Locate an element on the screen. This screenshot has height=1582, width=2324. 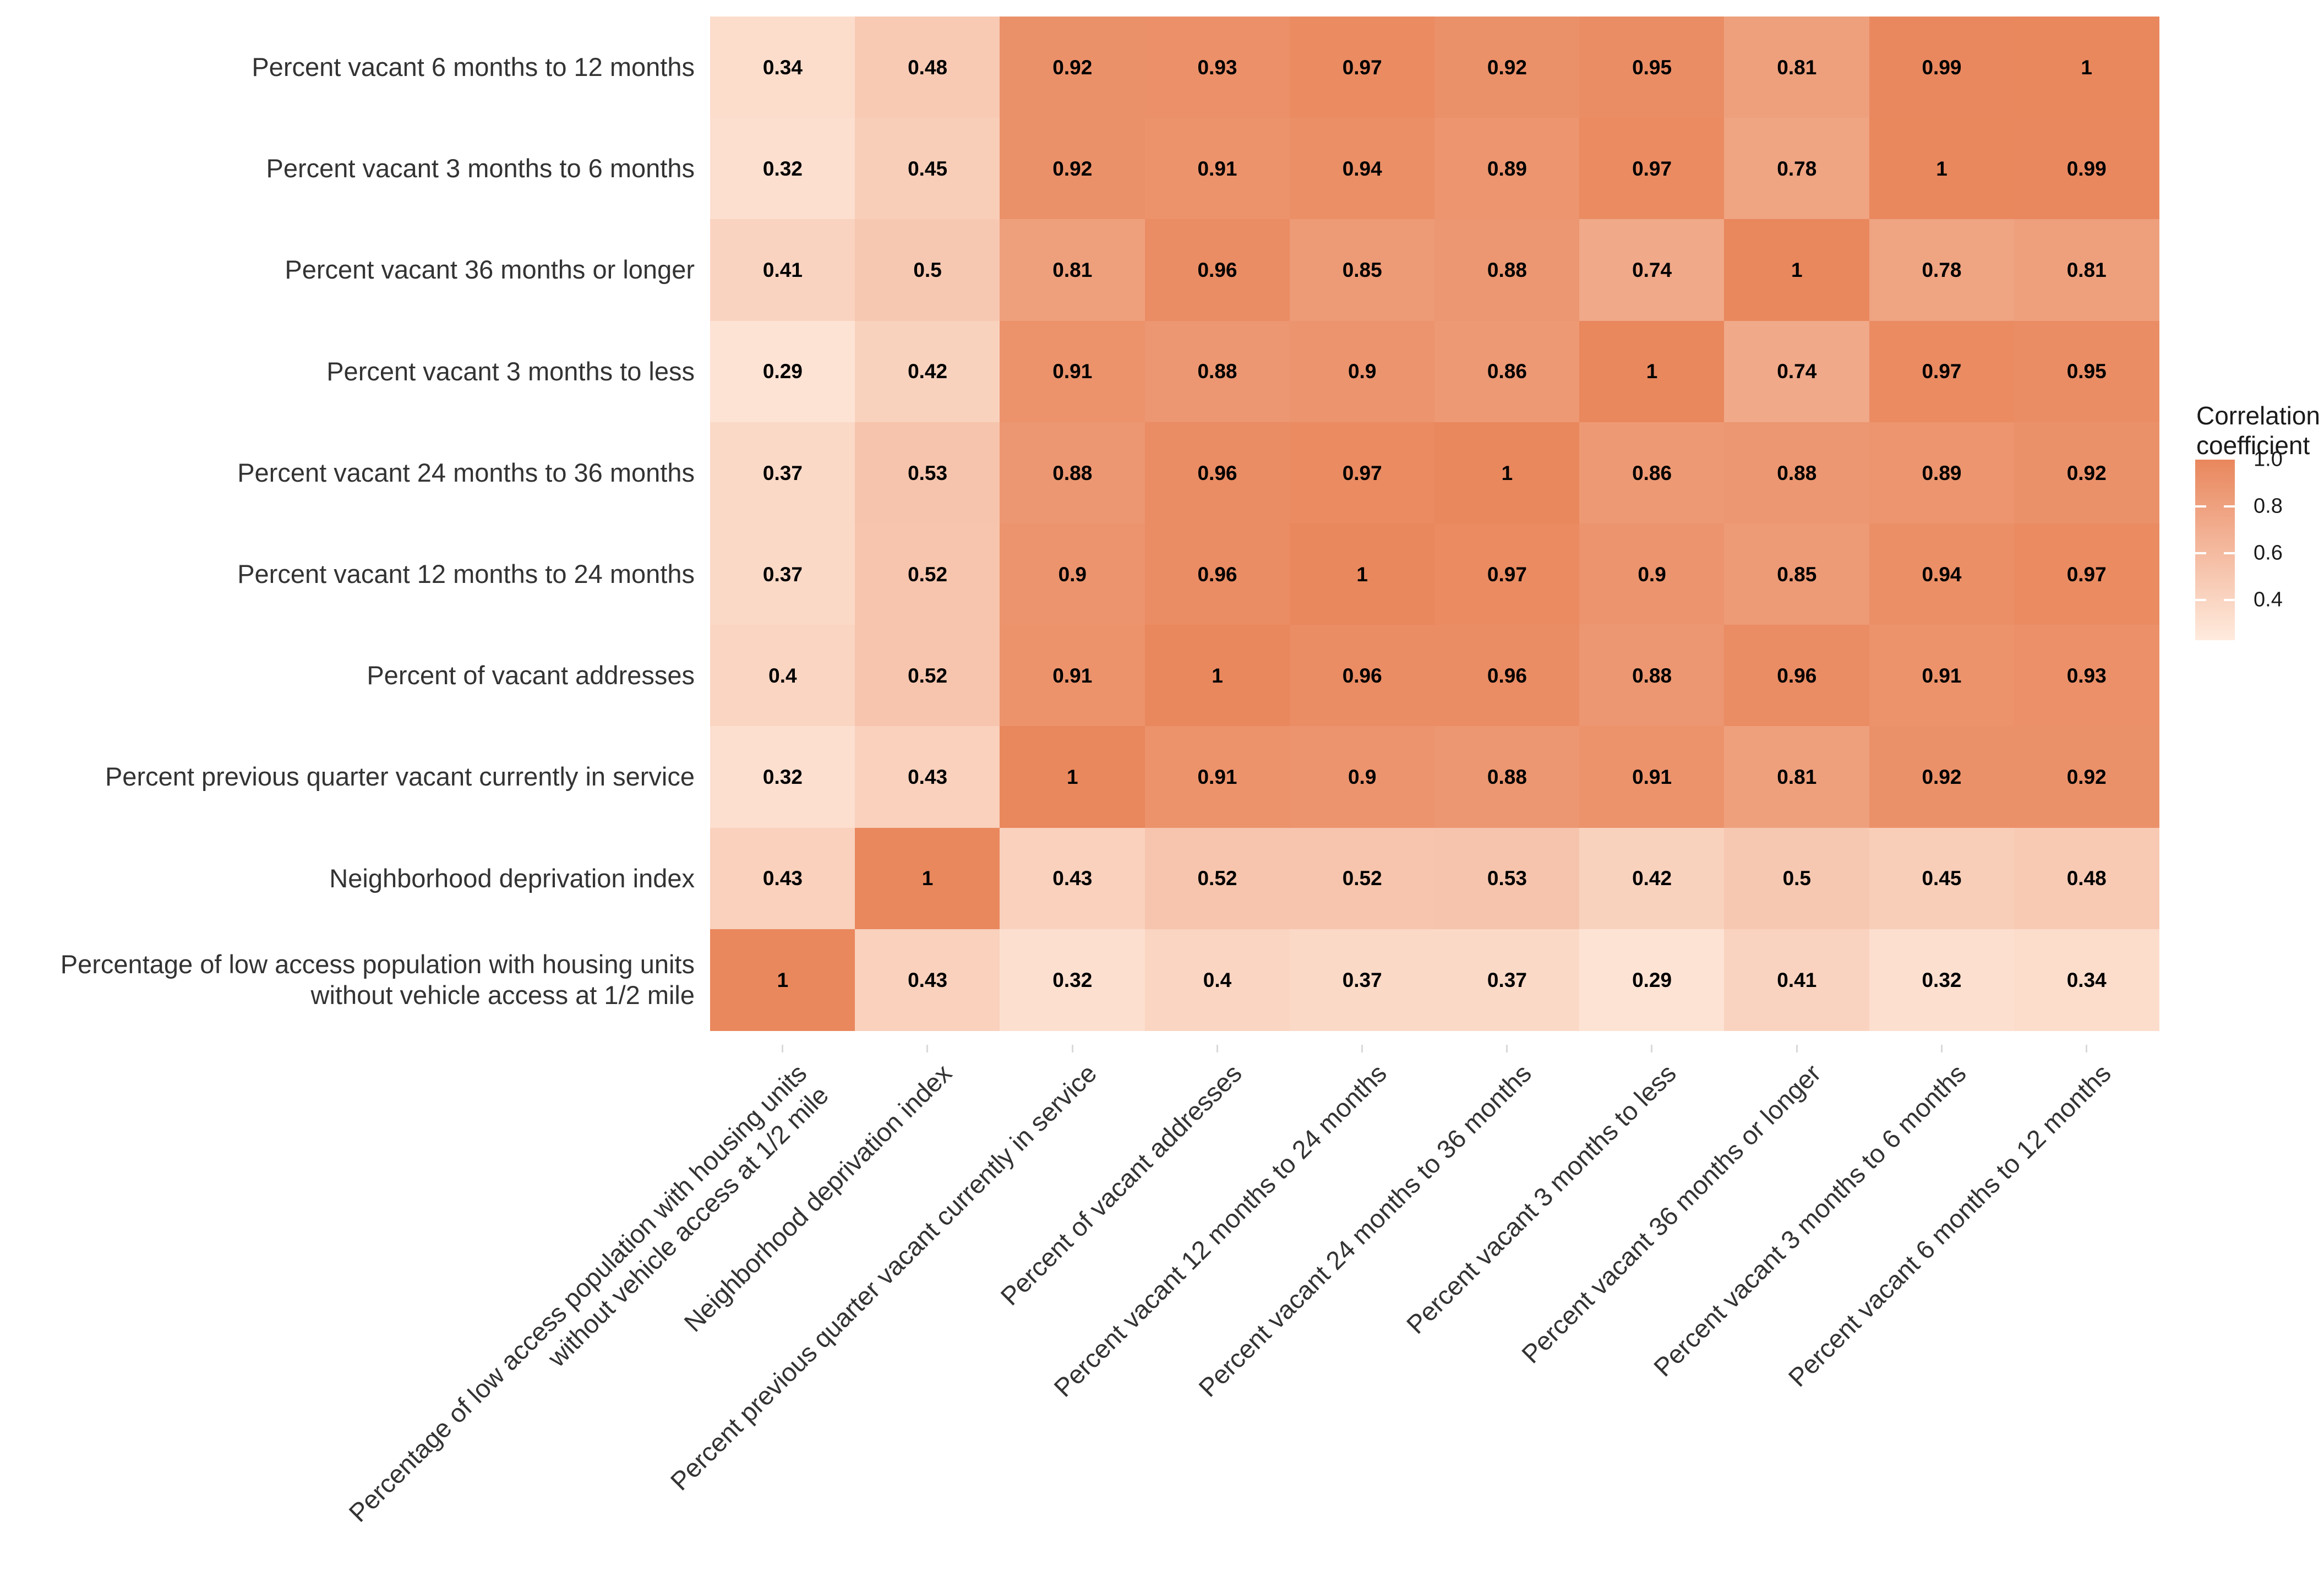
y-axis-label: Percent vacant 12 months to 24 months is located at coordinates (466, 574).